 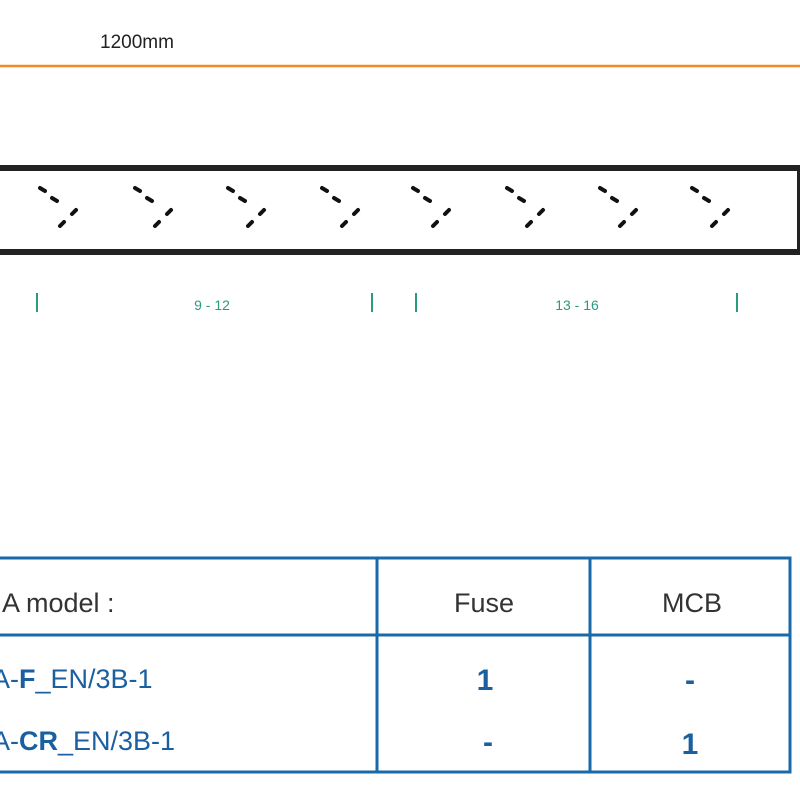 I want to click on mcb-count: -, so click(x=690, y=680).